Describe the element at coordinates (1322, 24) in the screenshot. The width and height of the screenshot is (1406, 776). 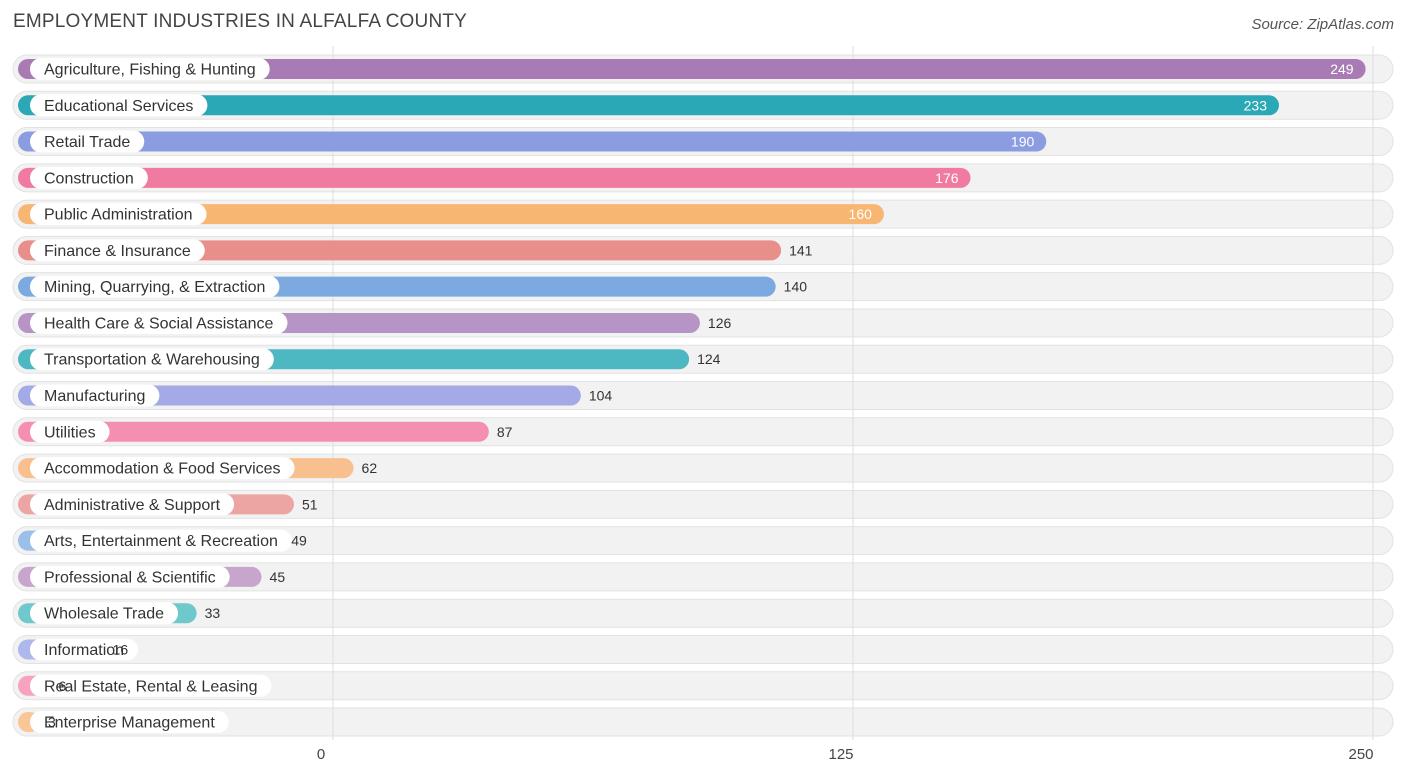
I see `source-label: Source: ZipAtlas.com` at that location.